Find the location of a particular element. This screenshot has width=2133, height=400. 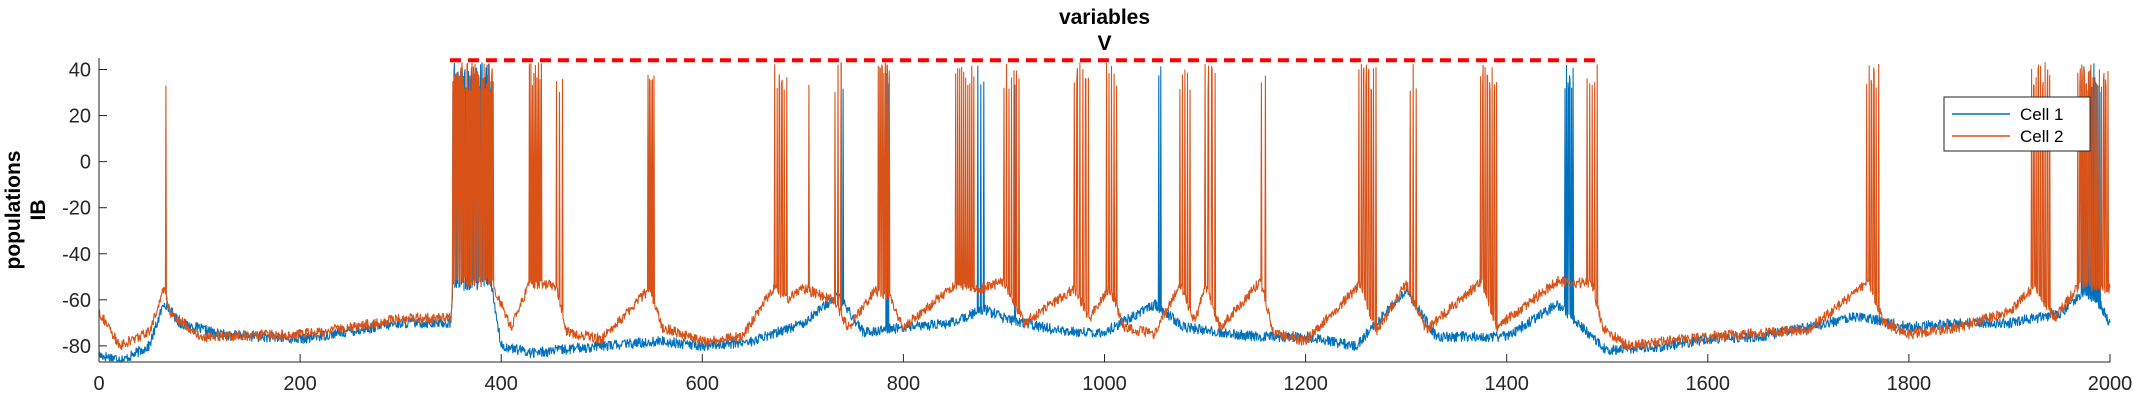

x-tick-label: 1200 is located at coordinates (1305, 384).